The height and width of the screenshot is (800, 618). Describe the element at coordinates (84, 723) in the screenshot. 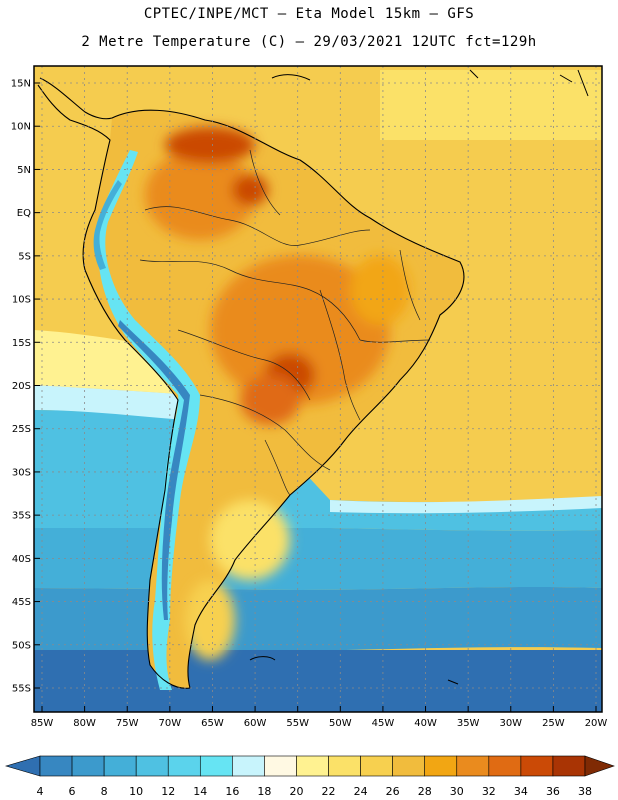

I see `lon-label: 80W` at that location.